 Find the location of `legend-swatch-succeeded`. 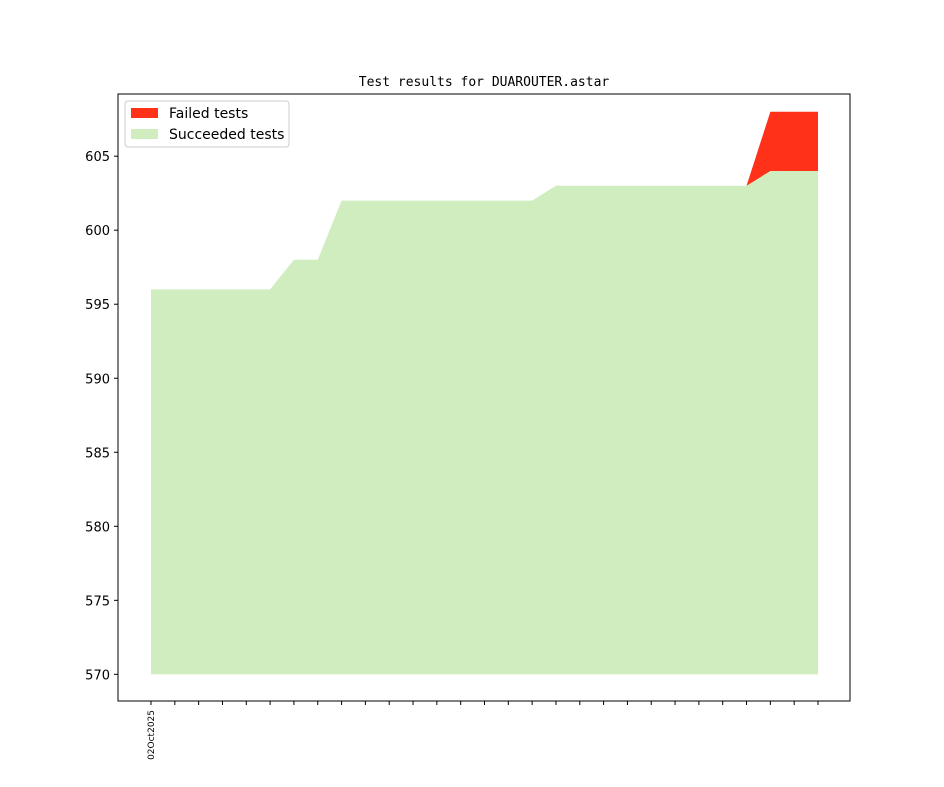

legend-swatch-succeeded is located at coordinates (144, 134).